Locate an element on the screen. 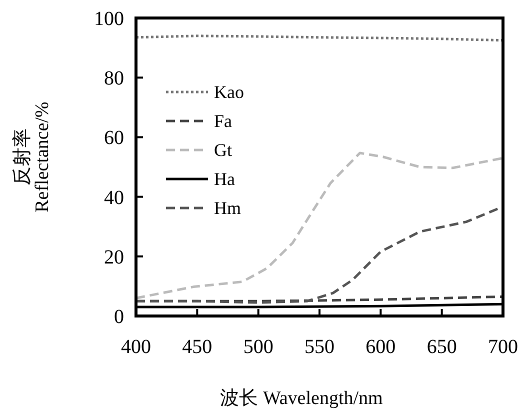 This screenshot has height=410, width=520. y-tick-label: 40 is located at coordinates (114, 197).